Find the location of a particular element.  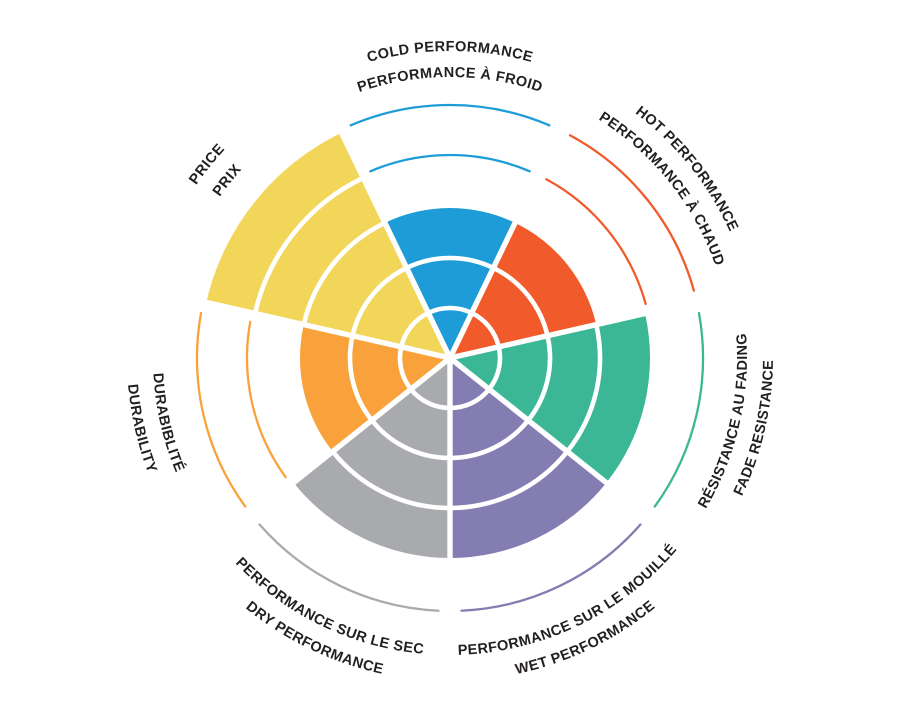

wedge-cold-performance is located at coordinates (450, 230).